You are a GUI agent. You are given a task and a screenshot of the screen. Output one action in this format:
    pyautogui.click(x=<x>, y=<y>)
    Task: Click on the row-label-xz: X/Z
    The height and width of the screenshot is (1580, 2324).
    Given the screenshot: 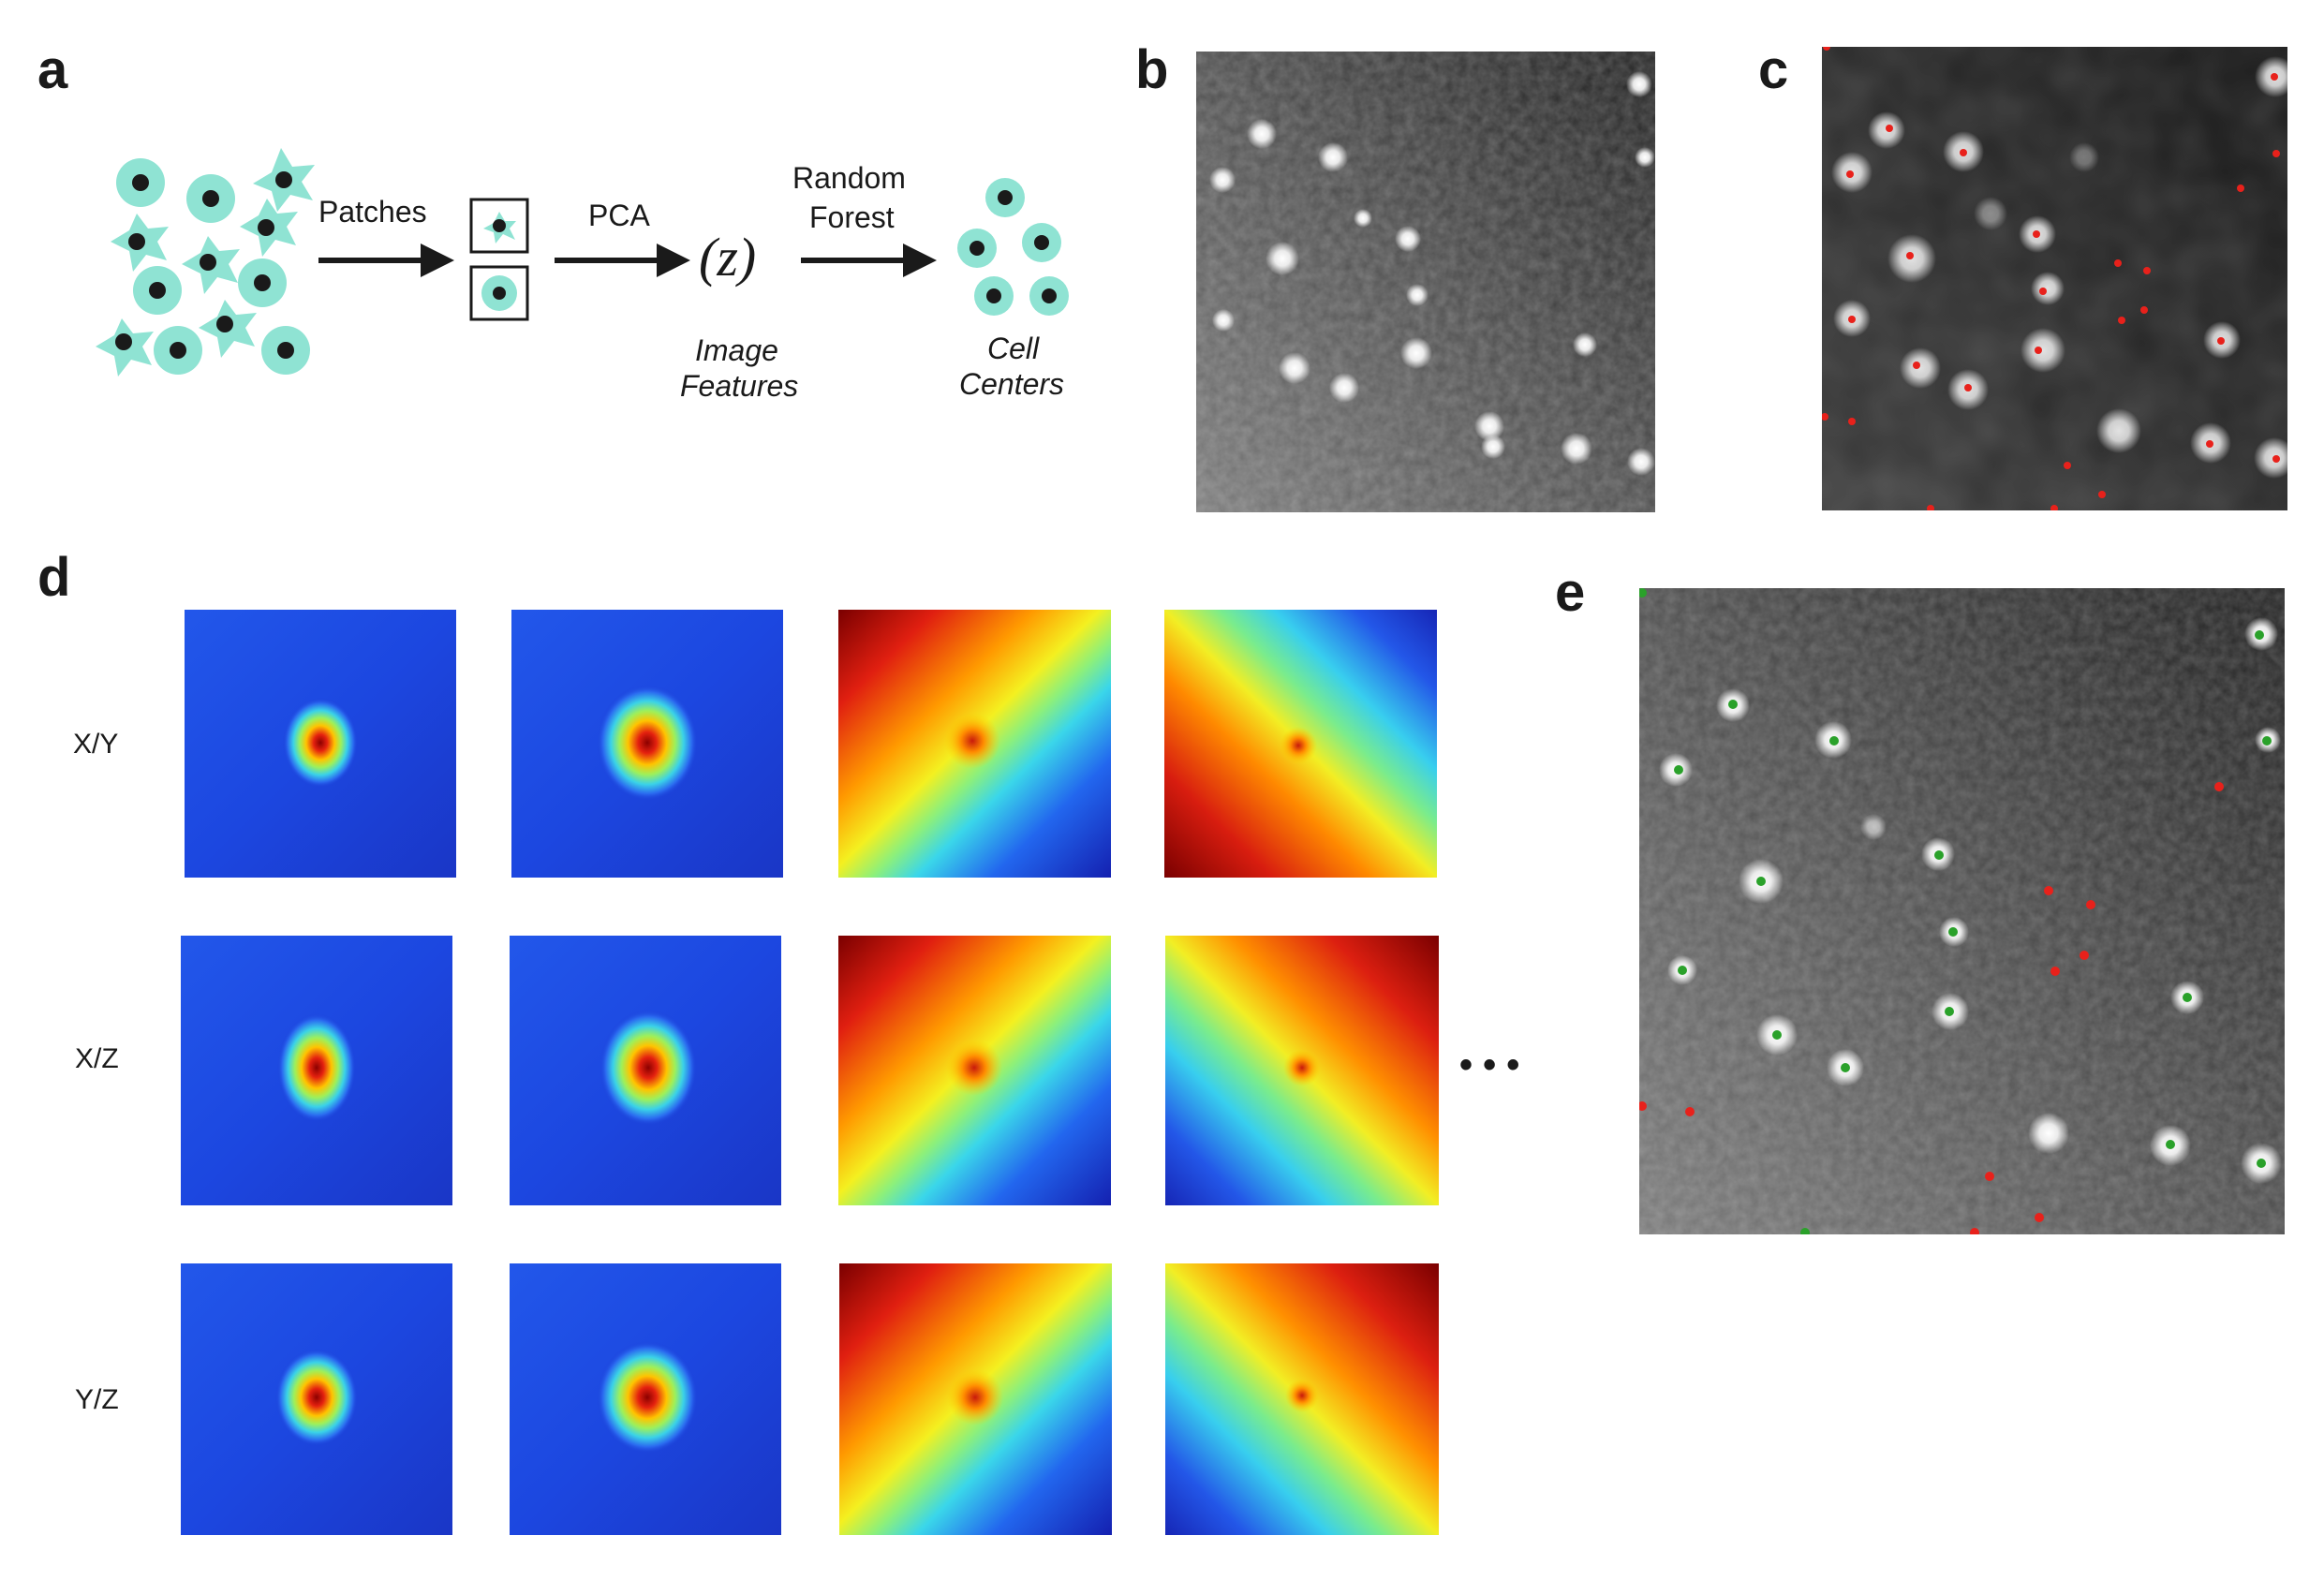 What is the action you would take?
    pyautogui.click(x=97, y=1058)
    